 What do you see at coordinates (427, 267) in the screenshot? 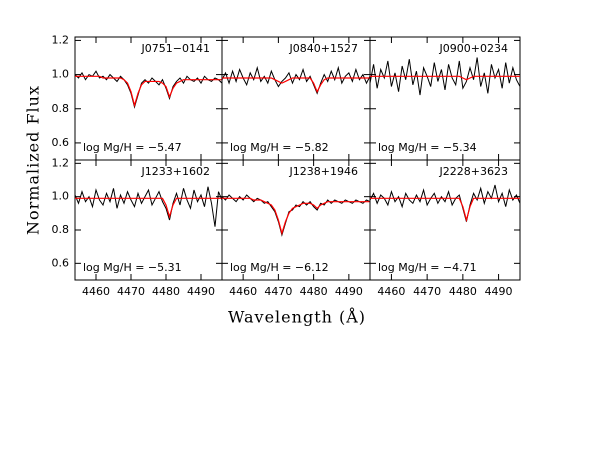
I see `panel-annotation: log Mg/H = −4.71` at bounding box center [427, 267].